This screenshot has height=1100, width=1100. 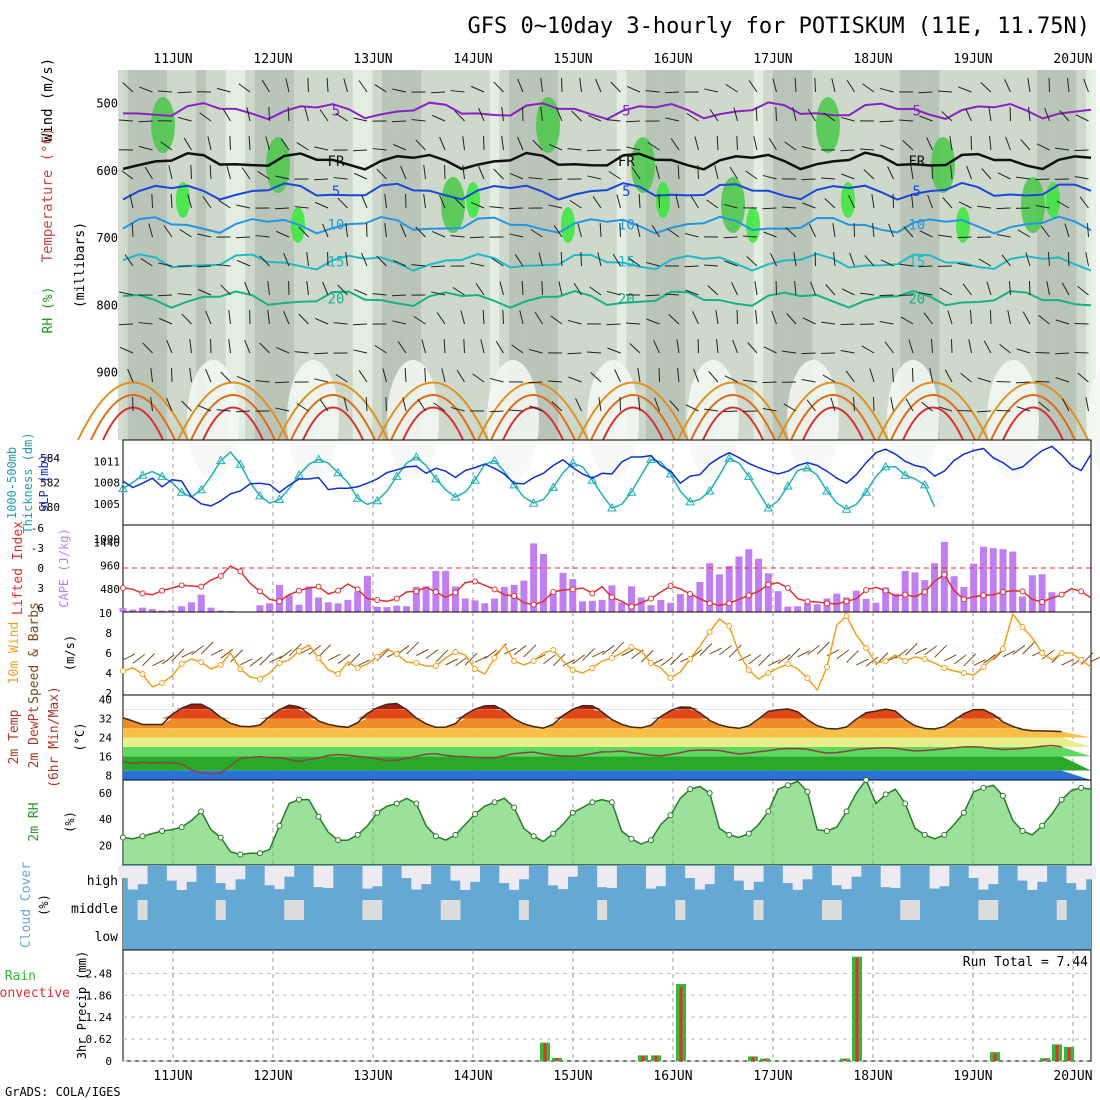 What do you see at coordinates (845, 1059) in the screenshot?
I see `precip-conv-bar` at bounding box center [845, 1059].